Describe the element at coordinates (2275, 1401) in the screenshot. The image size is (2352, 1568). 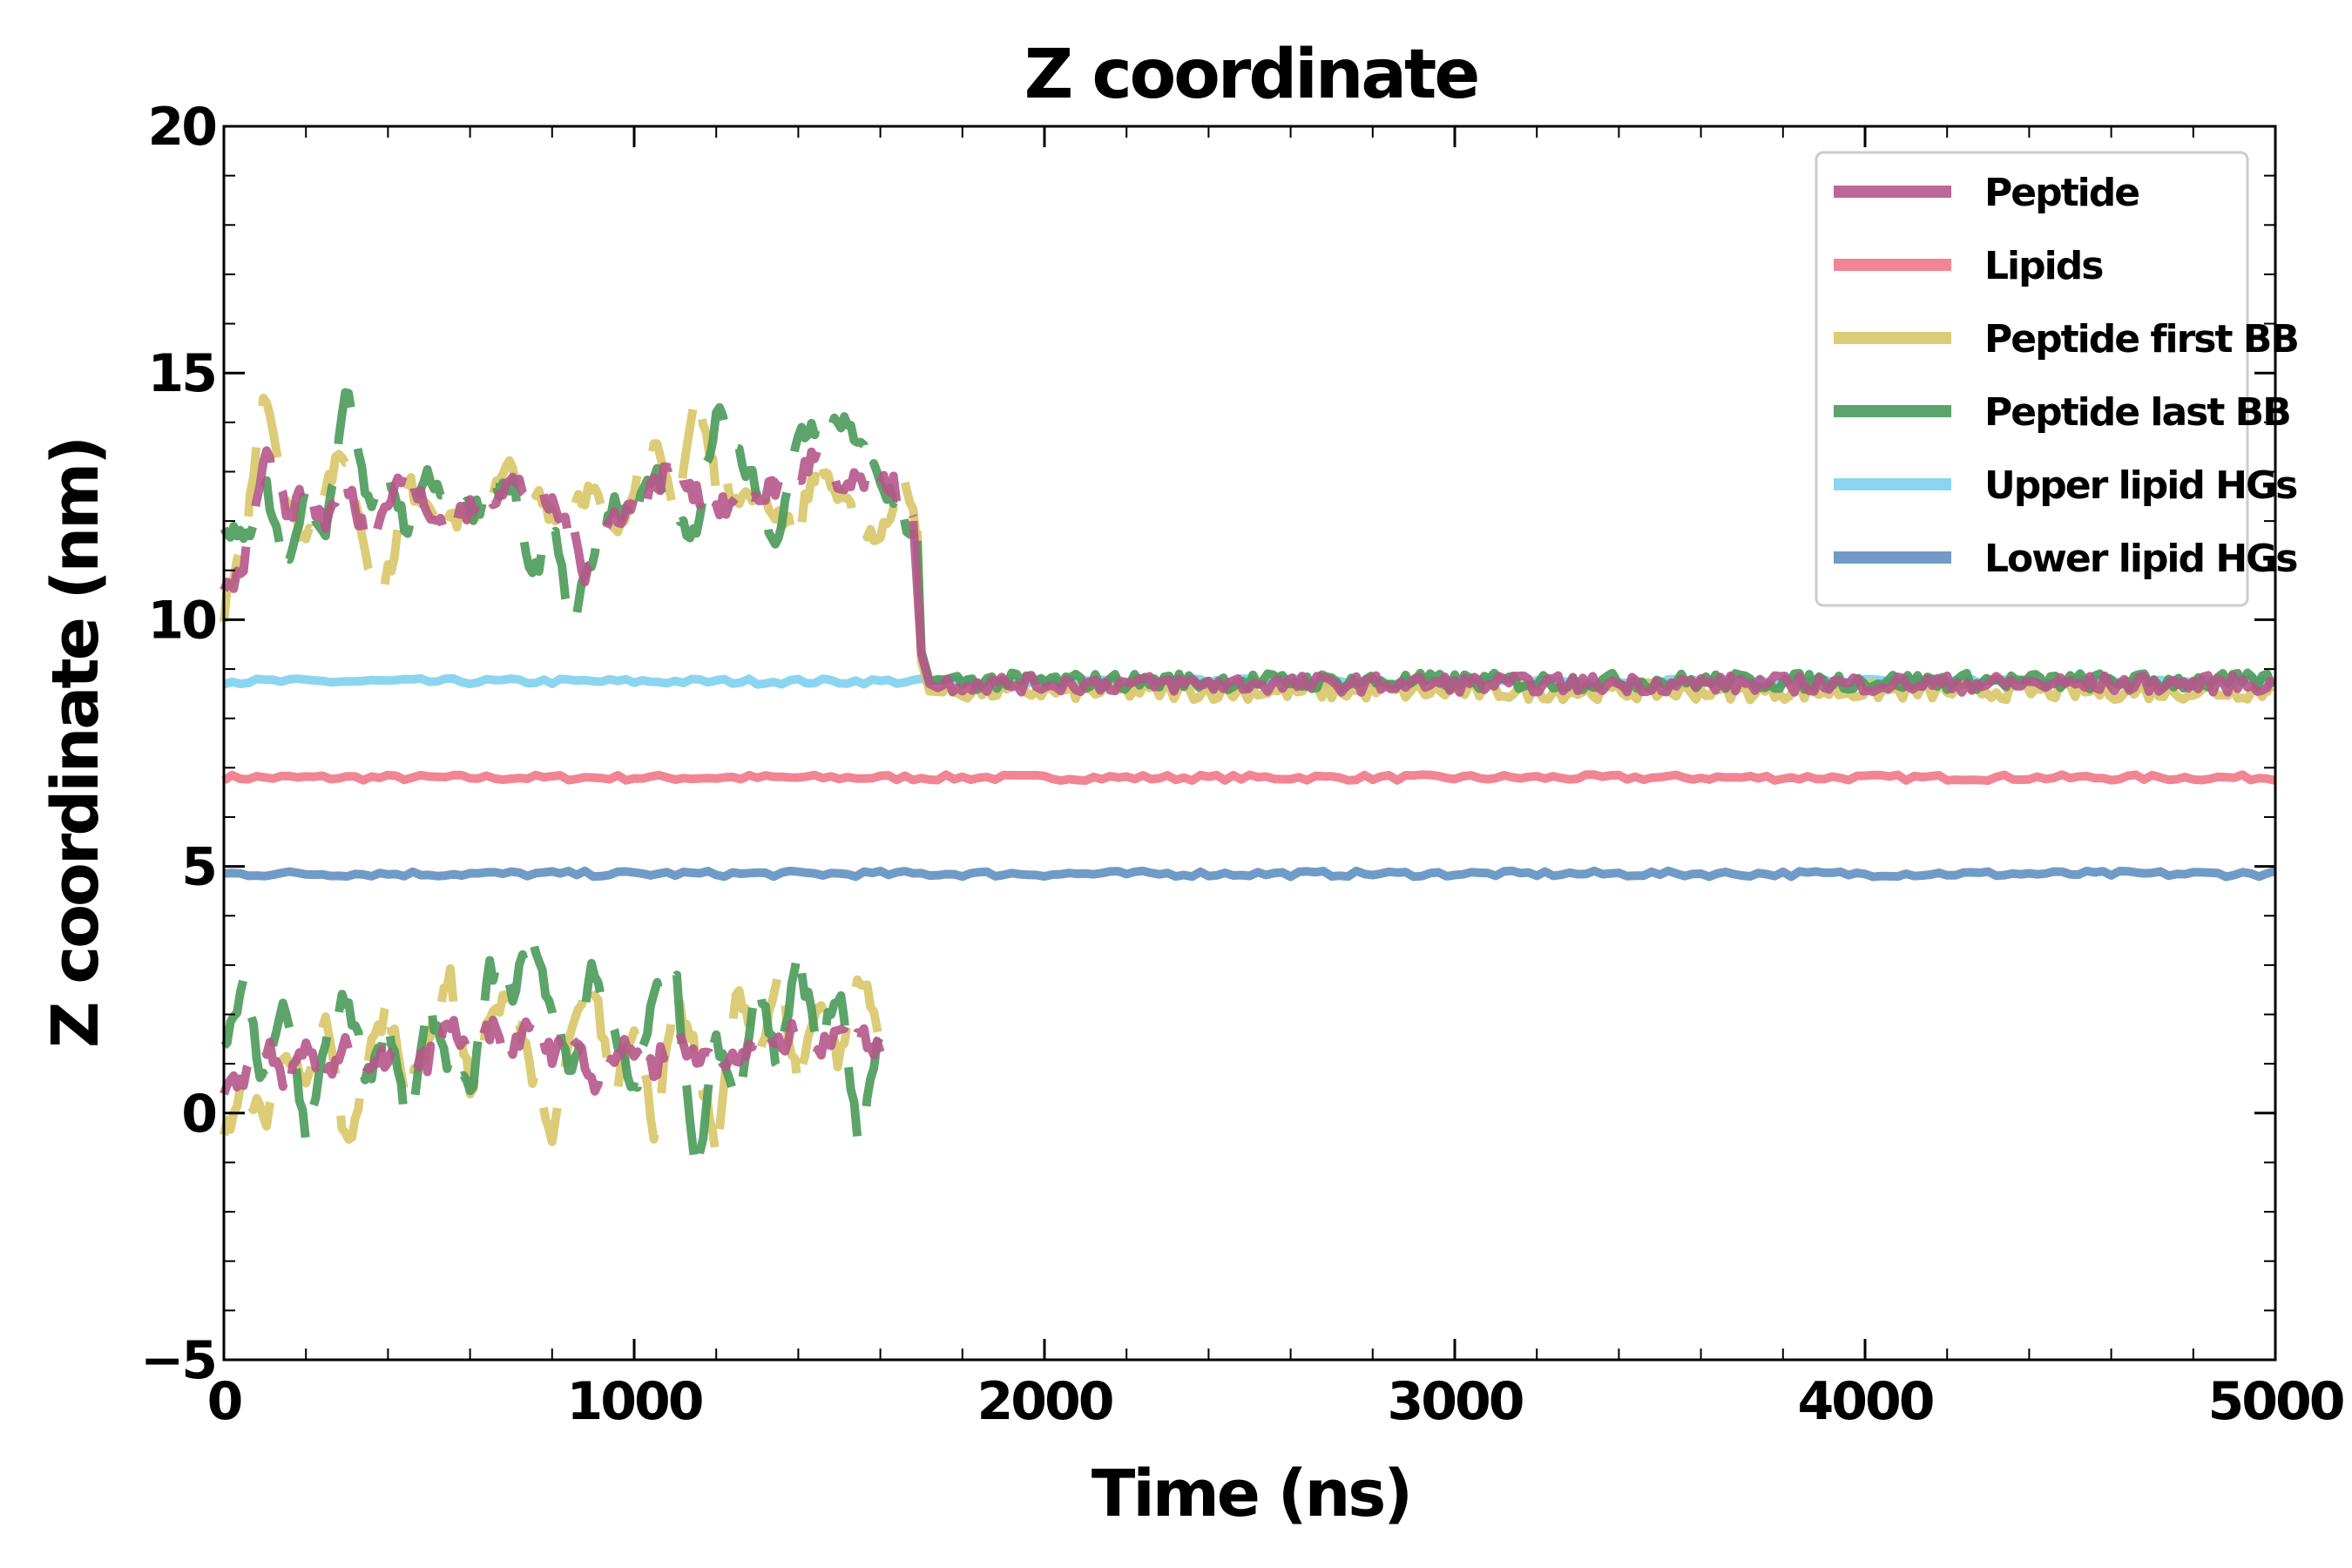
I see `x-tick-label: 5000` at that location.